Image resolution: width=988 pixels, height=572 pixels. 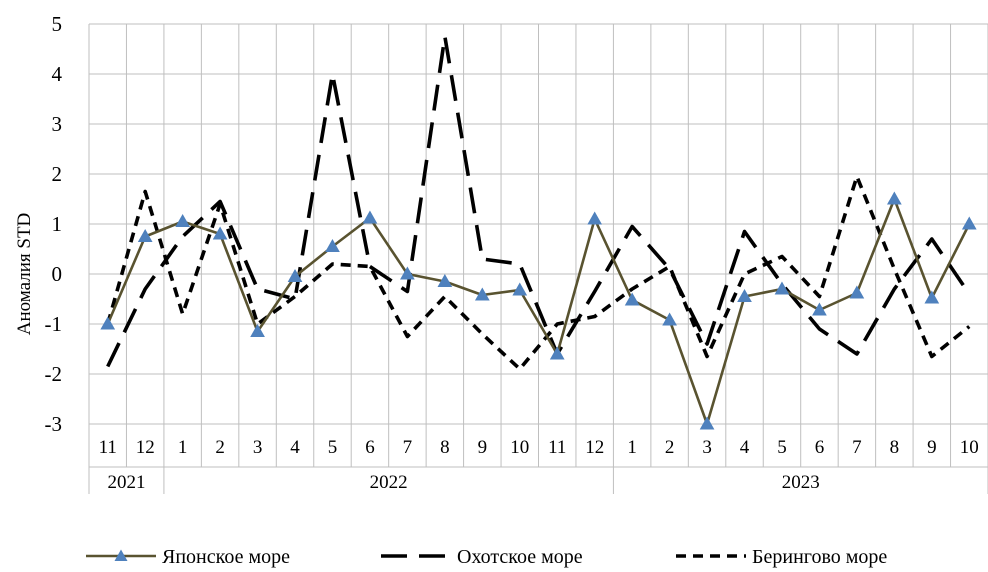 I want to click on y-tick-label: 4, so click(x=57, y=74).